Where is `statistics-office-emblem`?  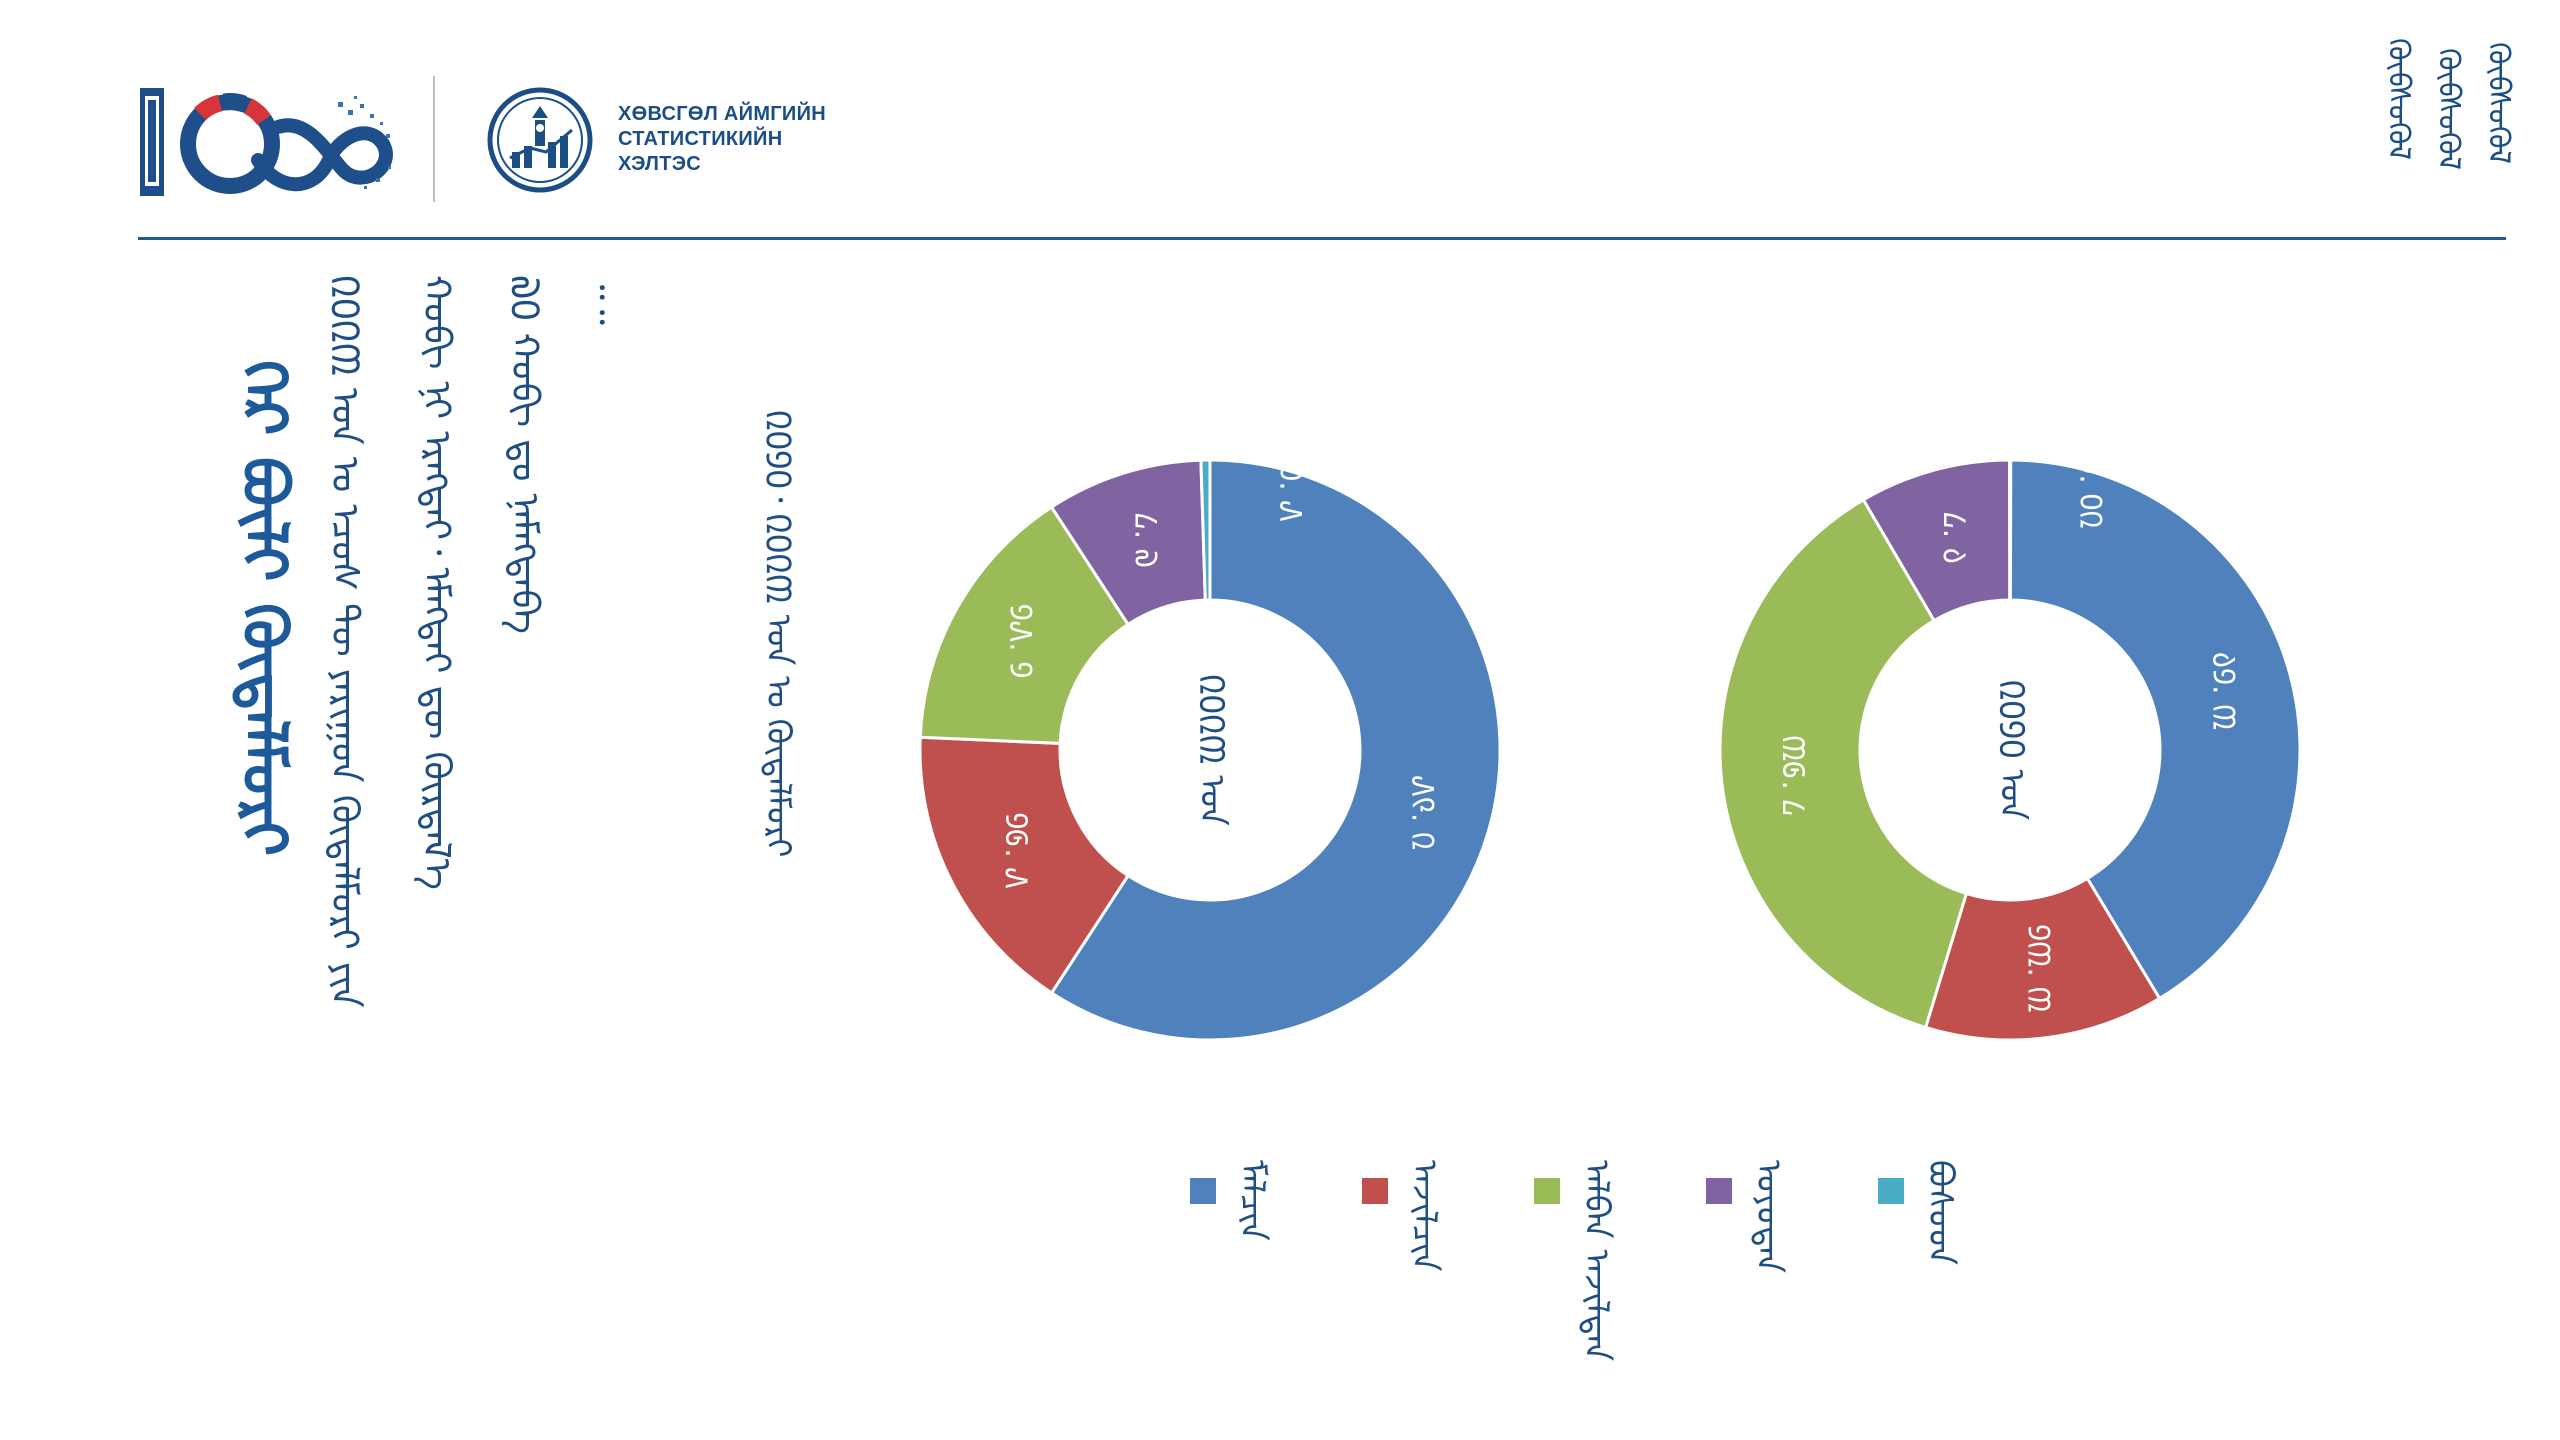 statistics-office-emblem is located at coordinates (540, 140).